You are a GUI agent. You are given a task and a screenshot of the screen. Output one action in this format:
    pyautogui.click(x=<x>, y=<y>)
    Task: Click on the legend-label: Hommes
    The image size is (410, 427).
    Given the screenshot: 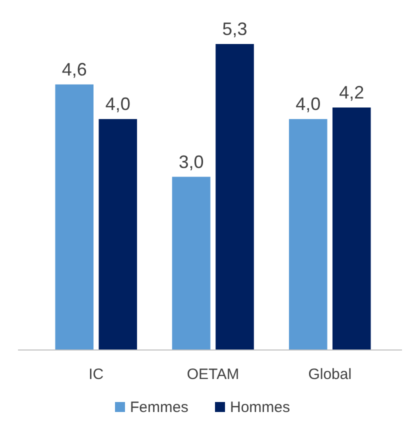 What is the action you would take?
    pyautogui.click(x=260, y=407)
    